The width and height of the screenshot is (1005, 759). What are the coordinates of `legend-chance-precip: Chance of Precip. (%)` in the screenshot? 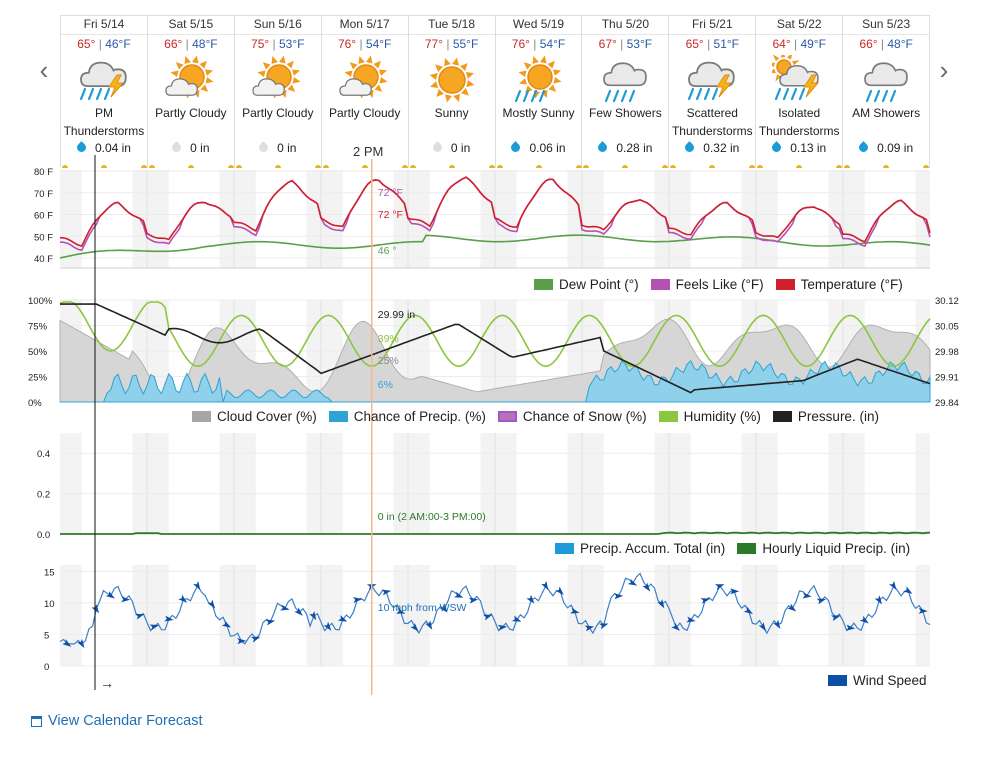 It's located at (407, 416).